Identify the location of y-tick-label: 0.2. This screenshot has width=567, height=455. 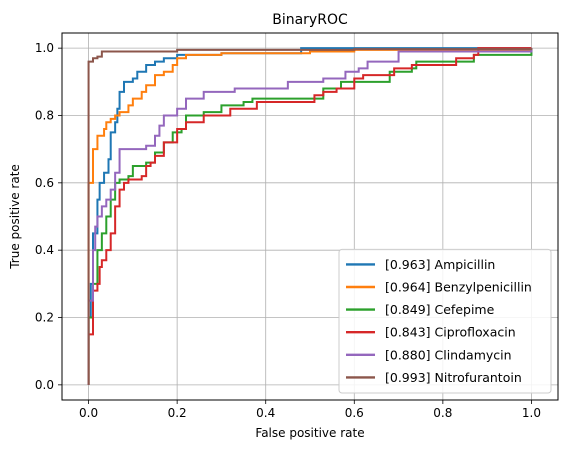
(44, 318).